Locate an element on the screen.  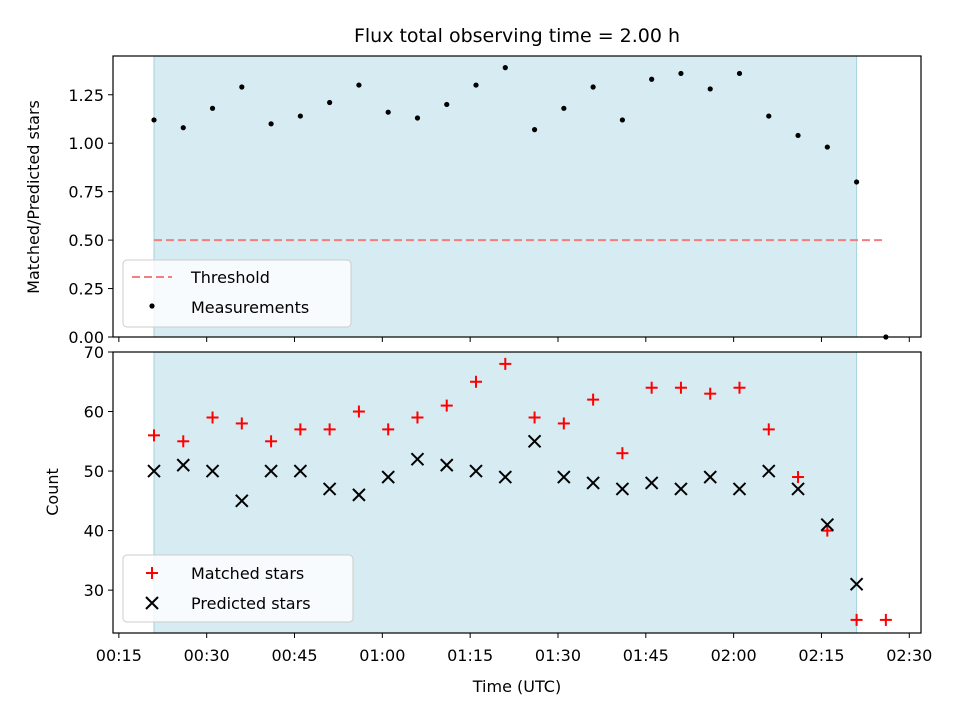
legend-matched-label: Matched stars is located at coordinates (247, 573).